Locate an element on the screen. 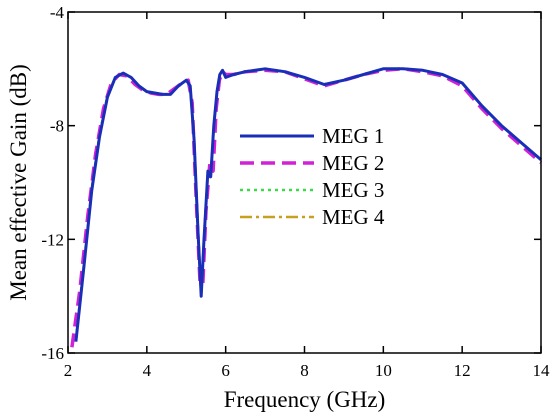 The image size is (550, 414). legend-label-meg-3: MEG 3 is located at coordinates (353, 190).